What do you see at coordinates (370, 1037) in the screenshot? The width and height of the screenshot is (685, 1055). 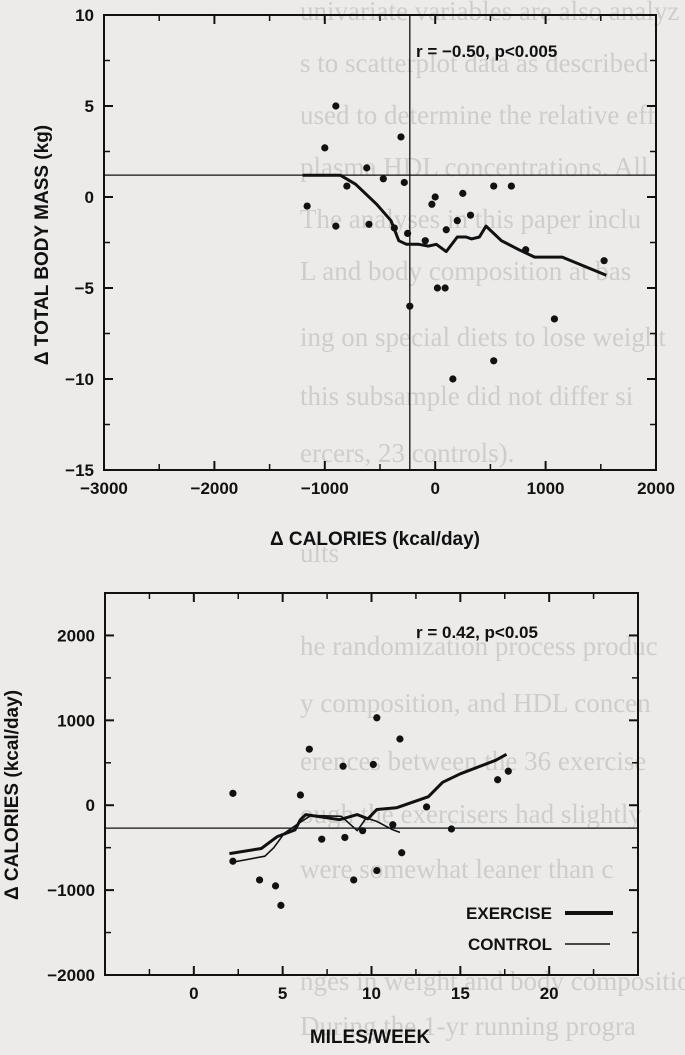 I see `bottom-x-axis-title: MILES/WEEK` at bounding box center [370, 1037].